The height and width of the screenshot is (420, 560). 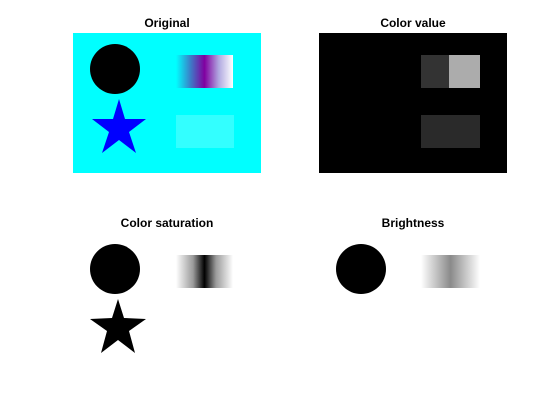 I want to click on blue-star, so click(x=119, y=126).